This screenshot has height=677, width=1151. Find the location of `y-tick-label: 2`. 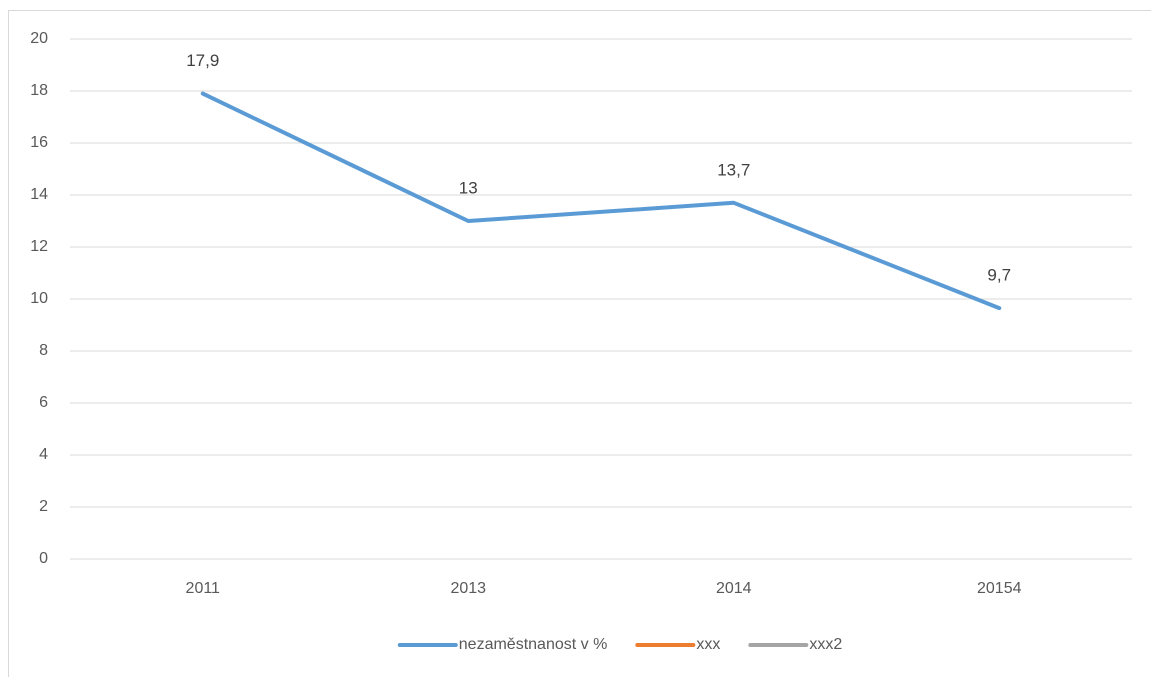

y-tick-label: 2 is located at coordinates (43, 506).